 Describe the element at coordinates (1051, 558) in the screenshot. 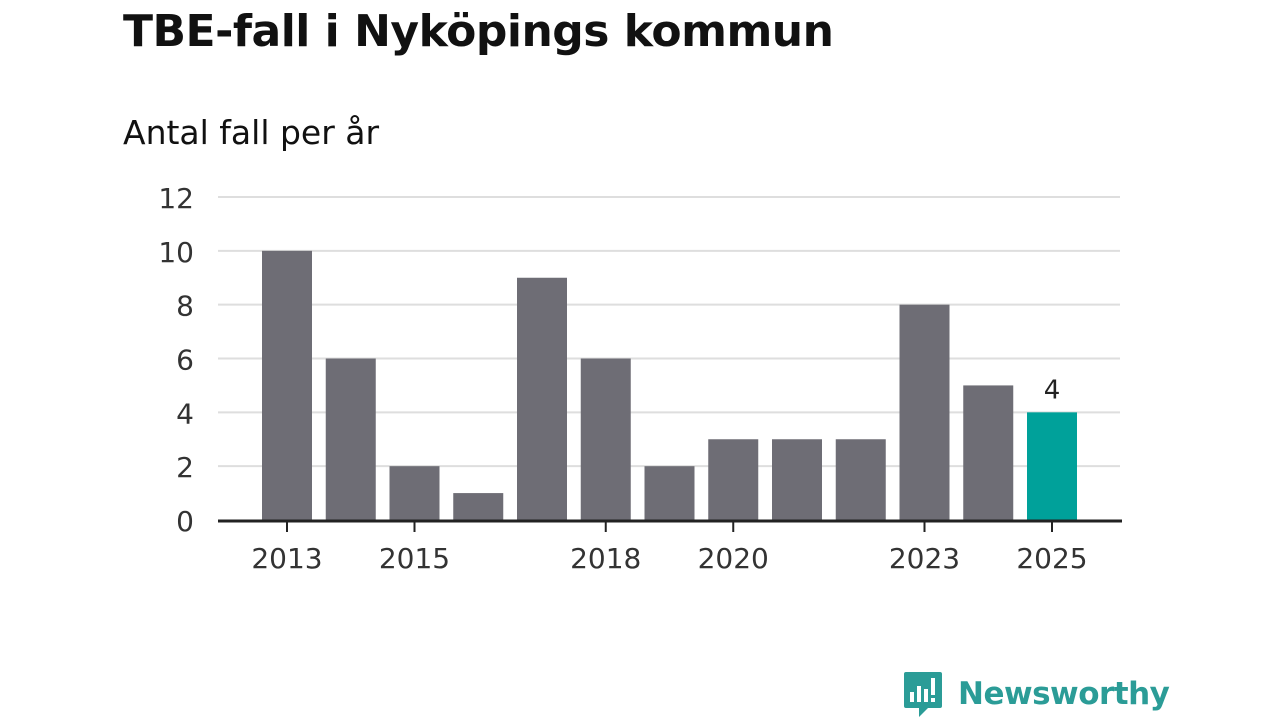

I see `x-tick-label-2025: 2025` at that location.